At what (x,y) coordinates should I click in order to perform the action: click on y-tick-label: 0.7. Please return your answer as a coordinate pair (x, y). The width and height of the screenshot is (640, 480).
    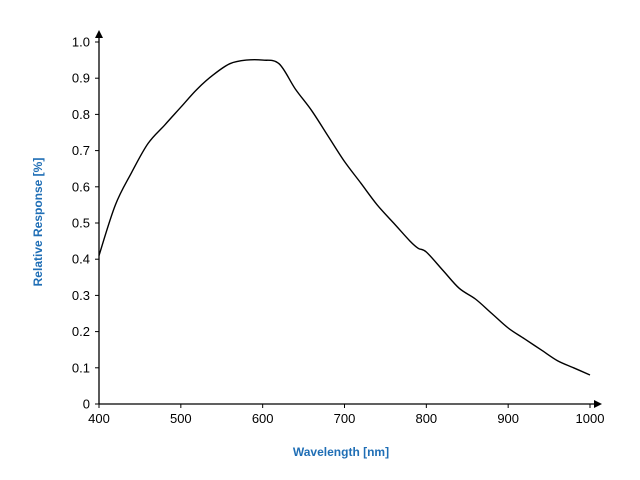
    Looking at the image, I should click on (81, 150).